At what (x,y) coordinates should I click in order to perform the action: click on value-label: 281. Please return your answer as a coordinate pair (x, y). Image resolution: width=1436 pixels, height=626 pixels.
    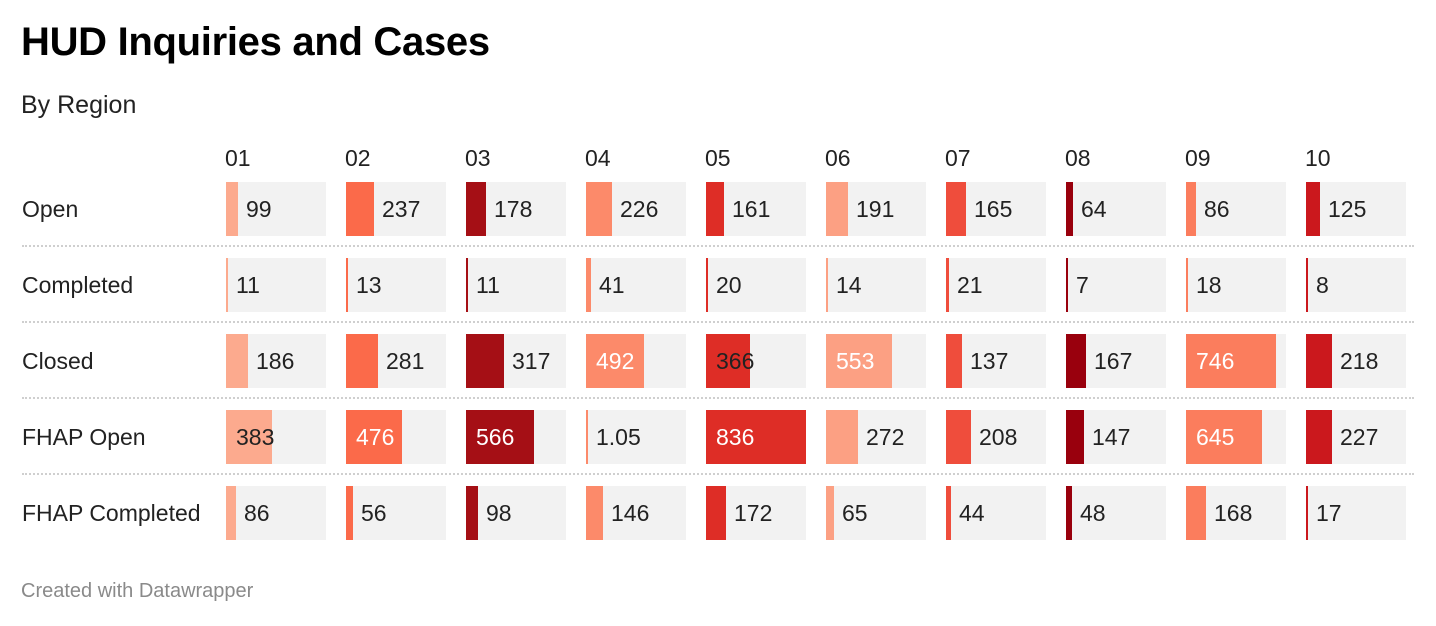
    Looking at the image, I should click on (405, 361).